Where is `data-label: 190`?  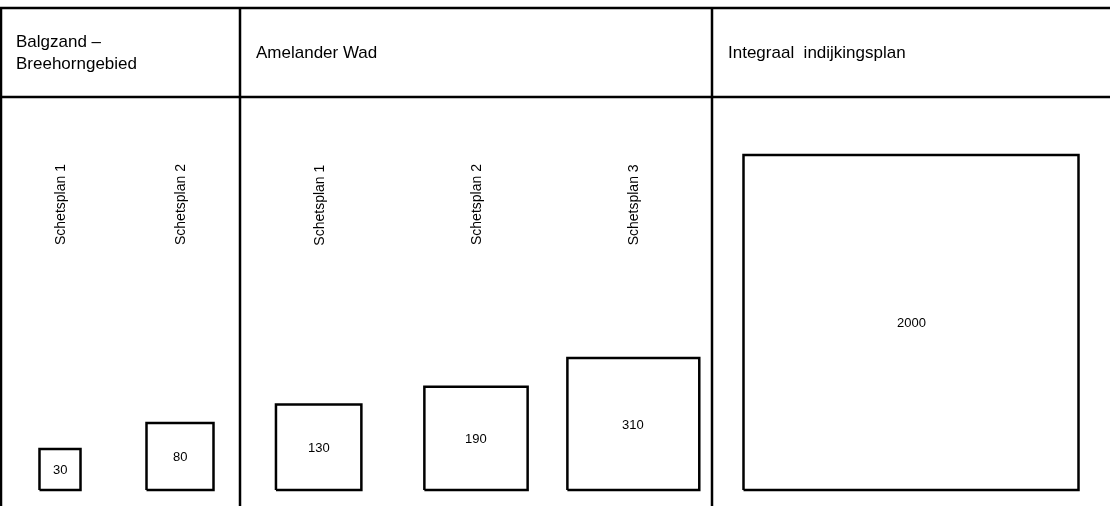 data-label: 190 is located at coordinates (476, 438).